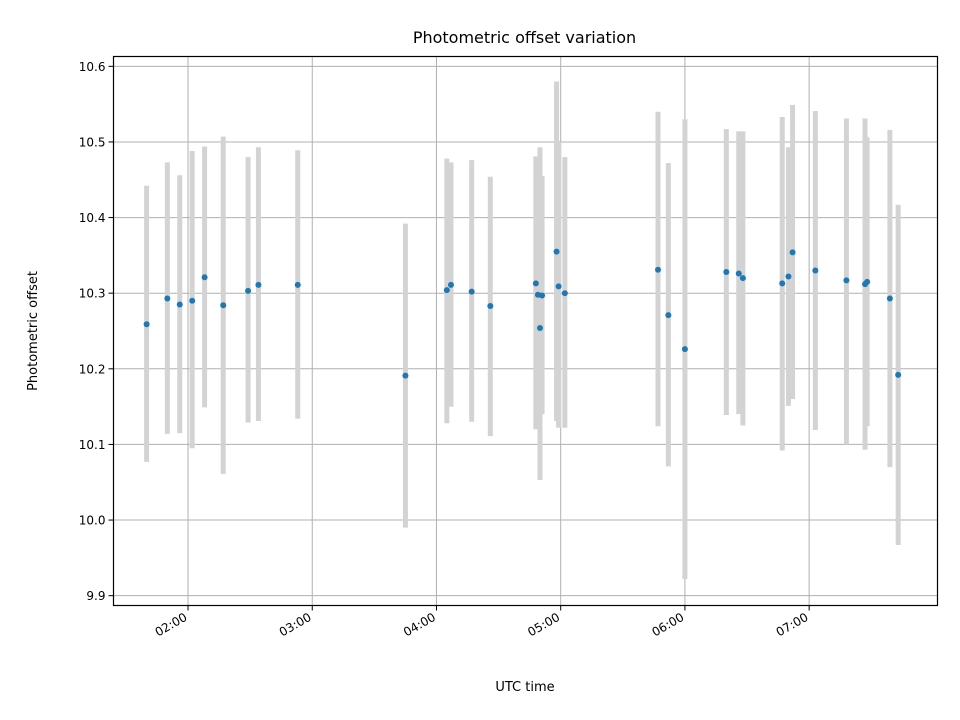  Describe the element at coordinates (92, 142) in the screenshot. I see `y-tick-label: 10.5` at that location.